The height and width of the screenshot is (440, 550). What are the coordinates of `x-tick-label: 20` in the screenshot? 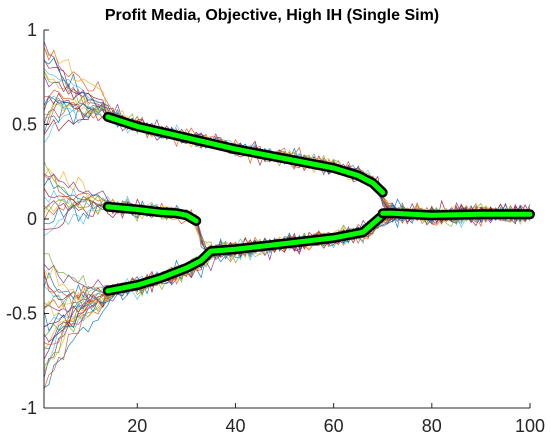 It's located at (137, 426).